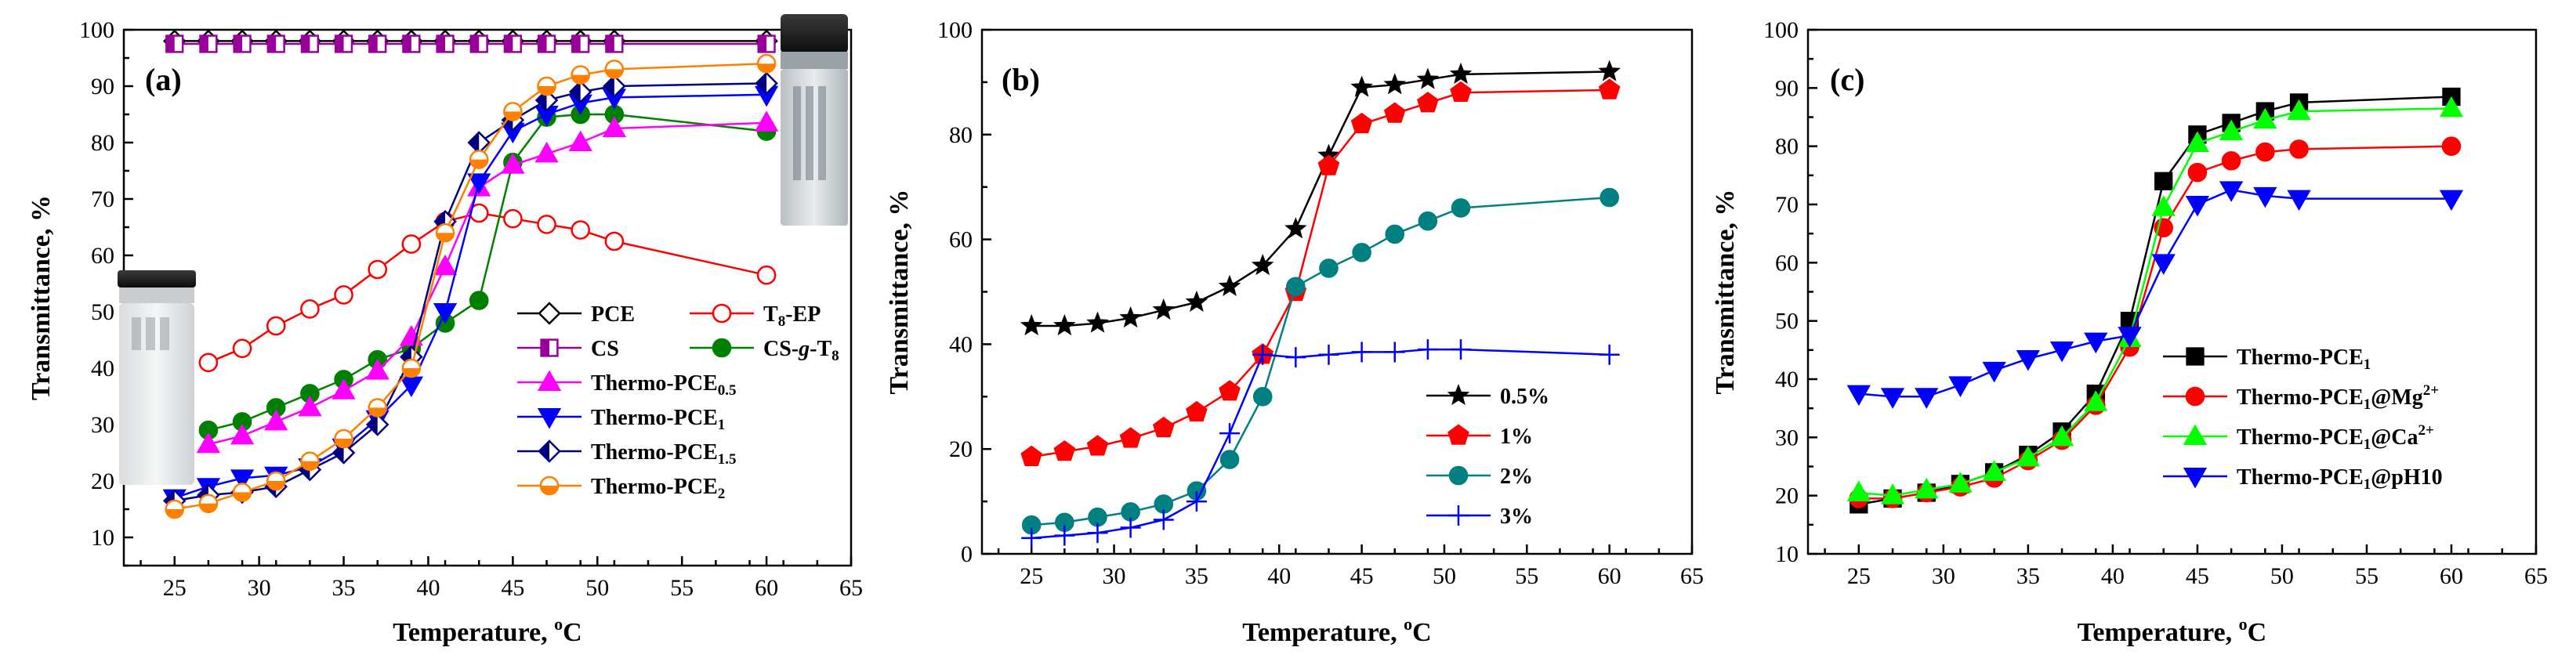  Describe the element at coordinates (814, 120) in the screenshot. I see `vial-photo-clear` at that location.